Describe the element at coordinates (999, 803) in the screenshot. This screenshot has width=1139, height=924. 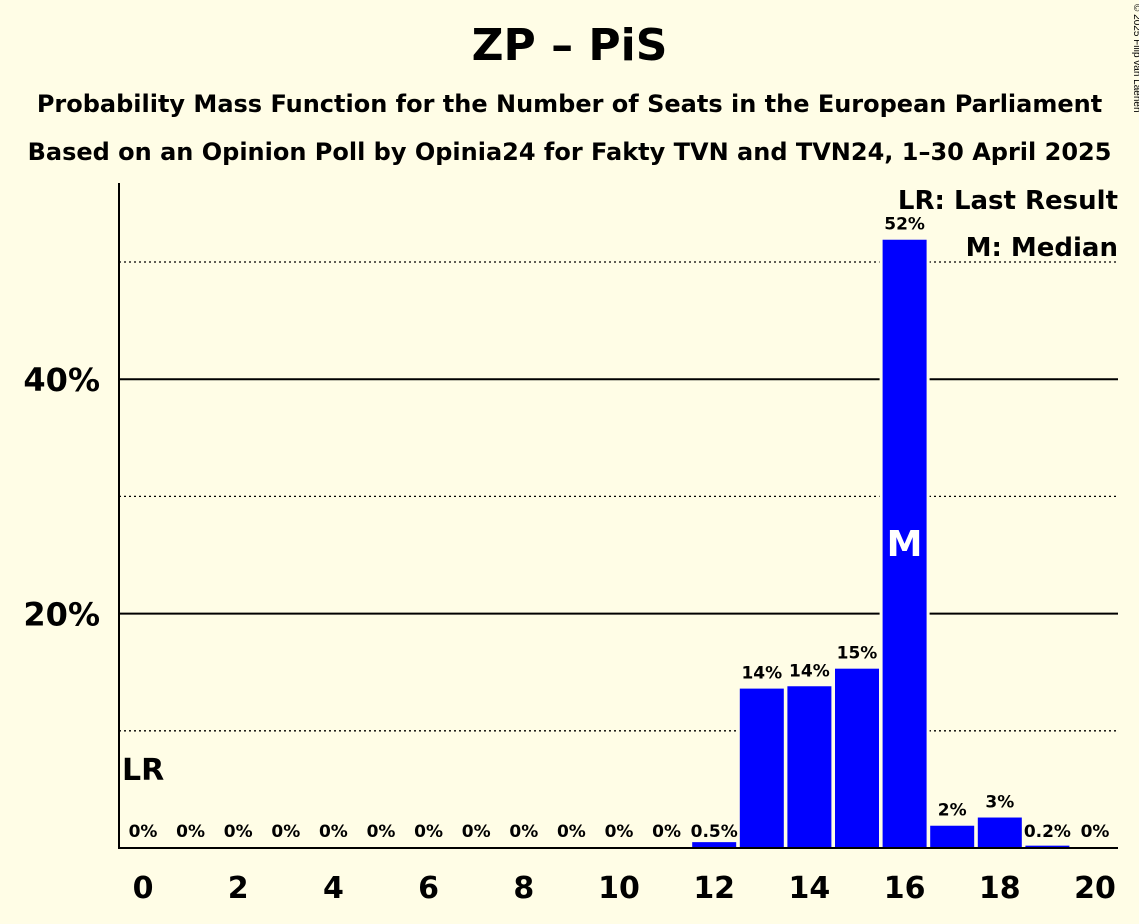
I see `bar-value-label: 3%` at that location.